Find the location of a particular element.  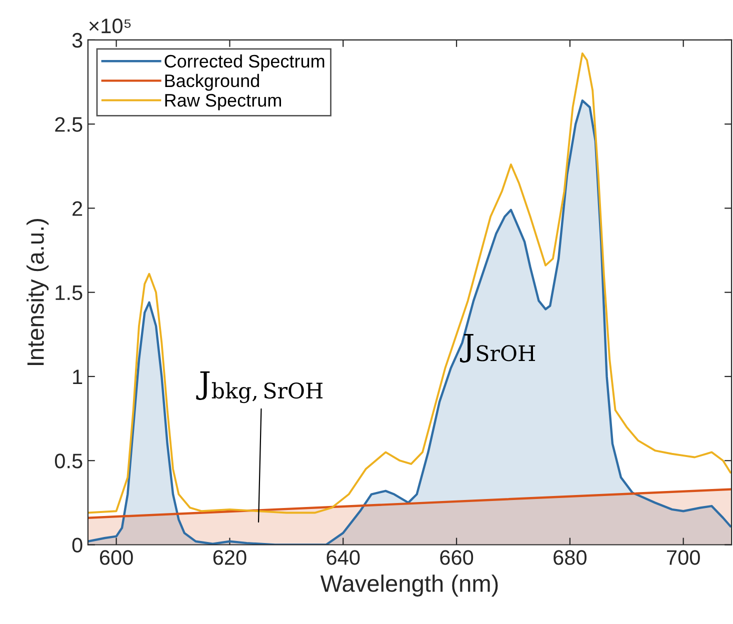

annotation: J$_{SrOH}$ is located at coordinates (497, 348).